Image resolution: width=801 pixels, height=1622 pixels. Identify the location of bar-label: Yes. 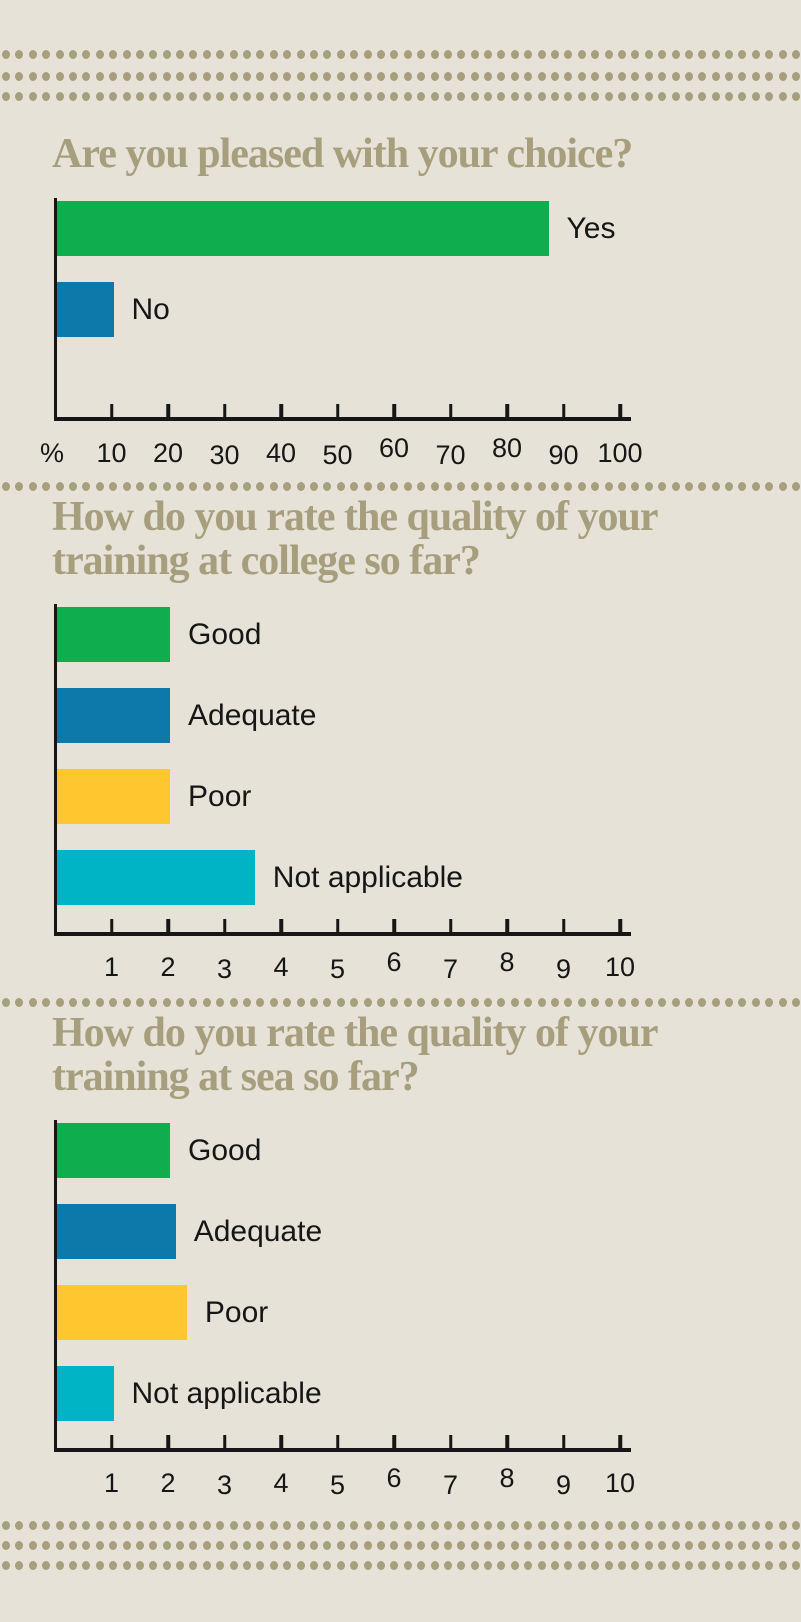
(591, 228).